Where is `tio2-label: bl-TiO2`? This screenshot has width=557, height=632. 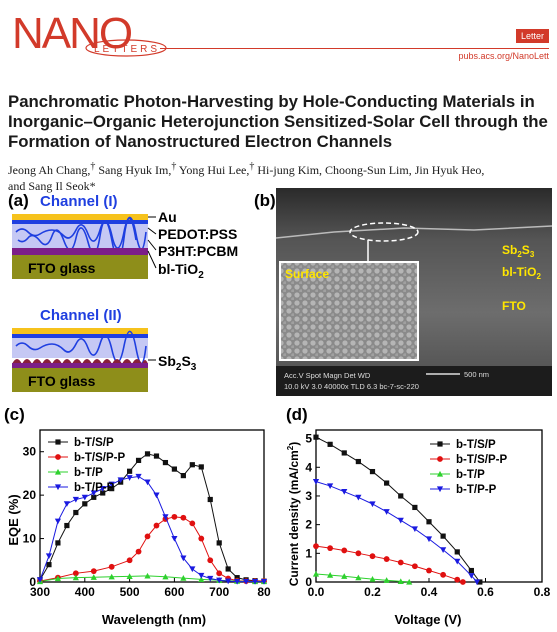 tio2-label: bl-TiO2 is located at coordinates (181, 271).